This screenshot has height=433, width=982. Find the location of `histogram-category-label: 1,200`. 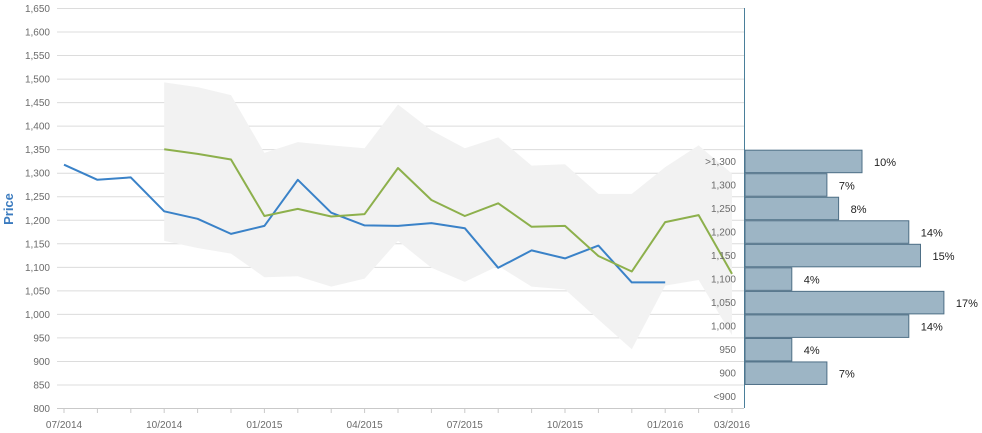

histogram-category-label: 1,200 is located at coordinates (723, 233).